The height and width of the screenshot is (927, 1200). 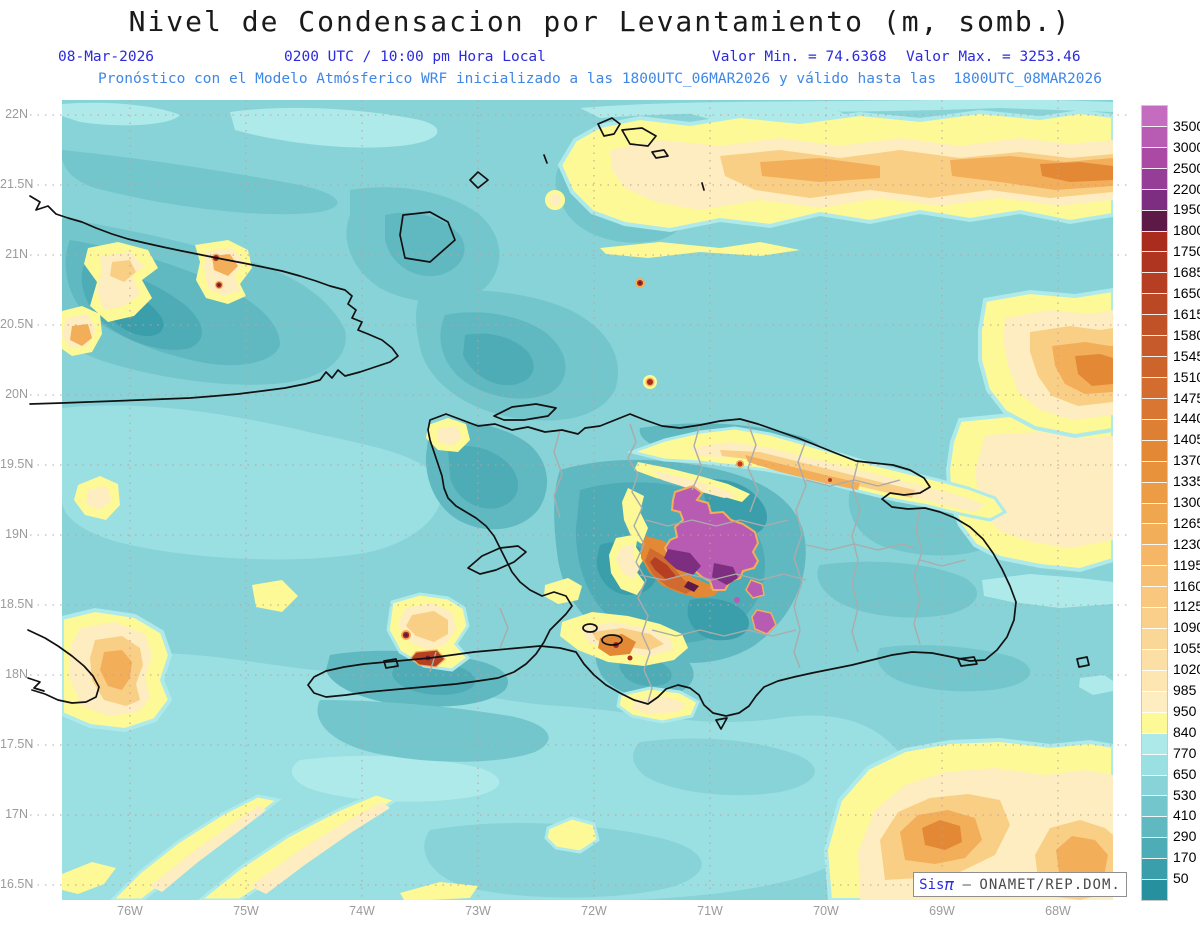 I want to click on colorbar-tick-label: 170, so click(x=1185, y=857).